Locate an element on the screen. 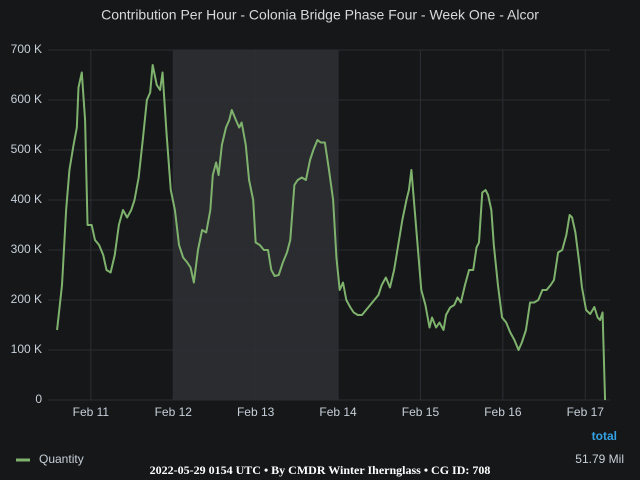 This screenshot has width=640, height=480. x-tick-label: Feb 14 is located at coordinates (338, 412).